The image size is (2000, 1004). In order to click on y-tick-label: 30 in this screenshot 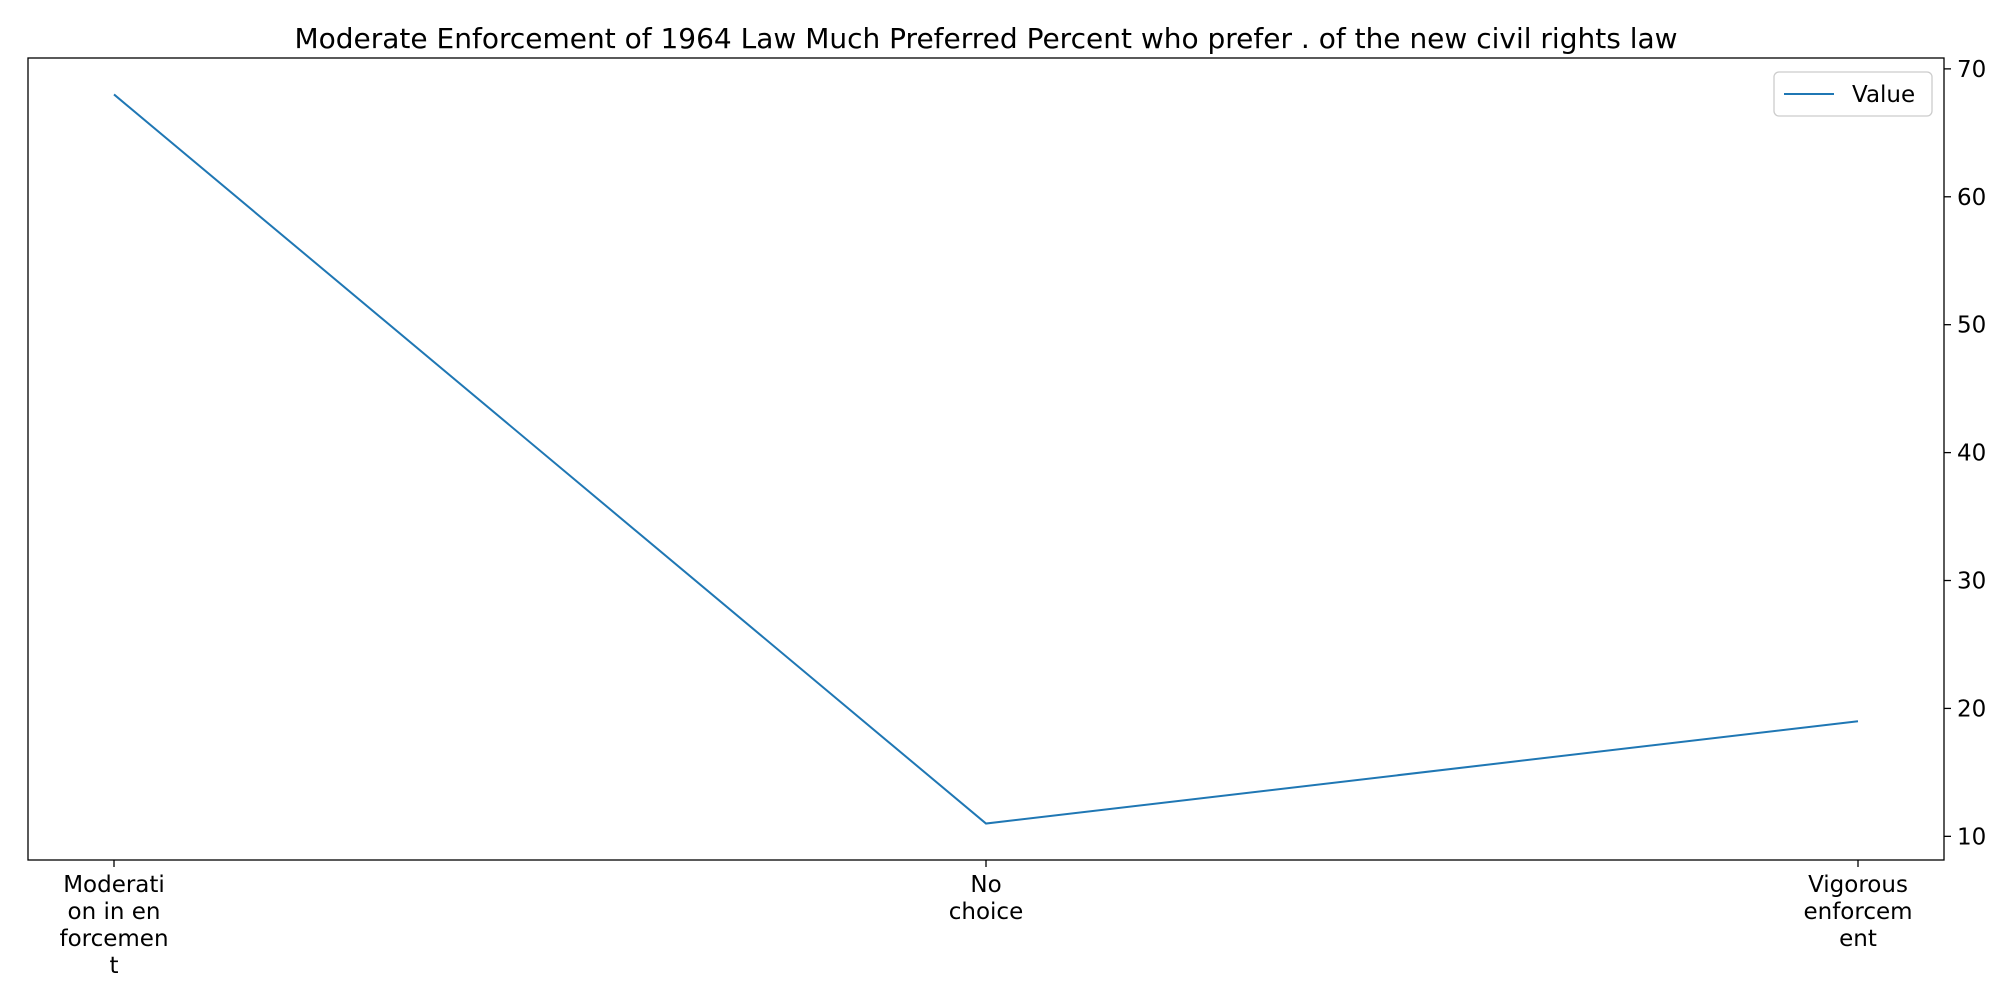, I will do `click(1971, 582)`.